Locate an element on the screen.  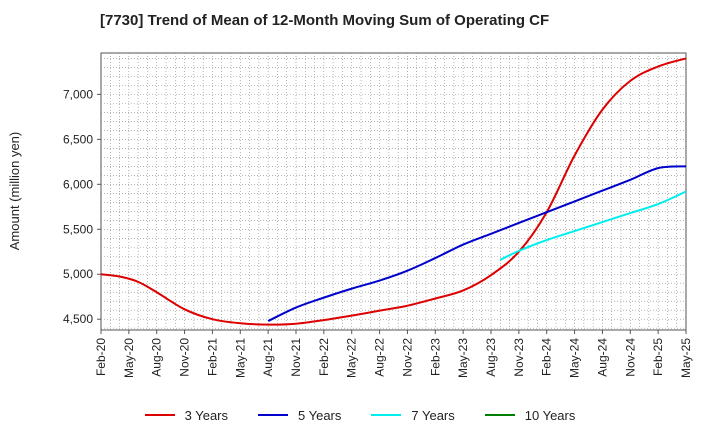
x-tick-label: Aug-24 is located at coordinates (602, 357).